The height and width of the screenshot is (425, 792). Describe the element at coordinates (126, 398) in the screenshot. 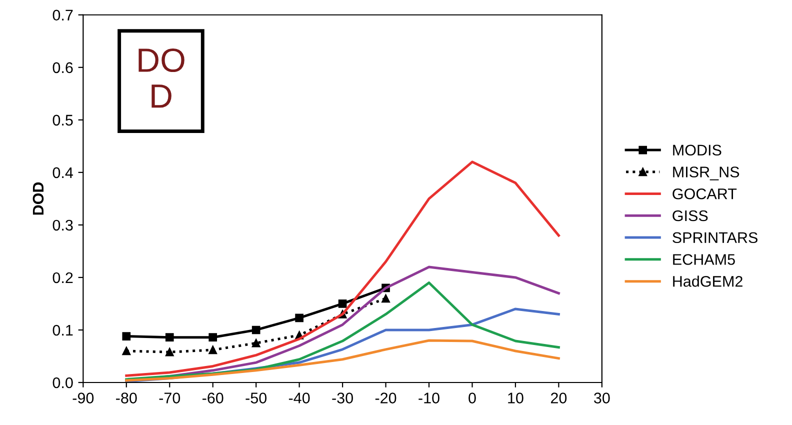

I see `x-tick-label: -80` at that location.